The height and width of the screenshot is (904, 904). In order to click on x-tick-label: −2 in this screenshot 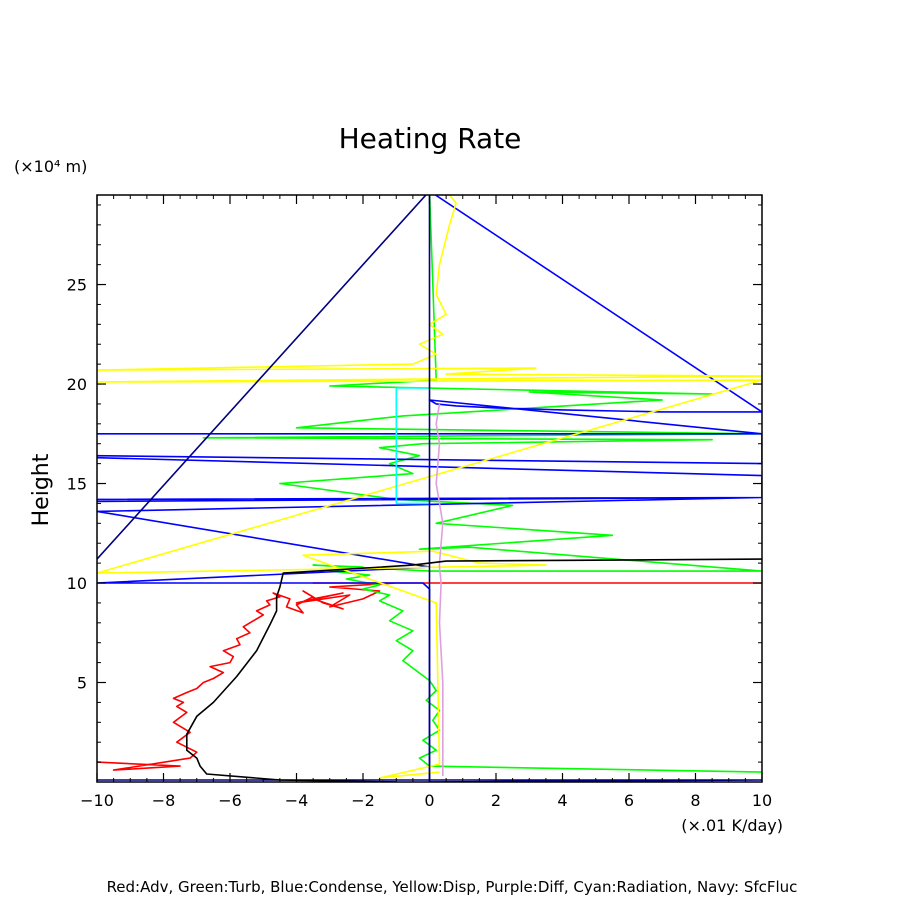, I will do `click(363, 800)`.